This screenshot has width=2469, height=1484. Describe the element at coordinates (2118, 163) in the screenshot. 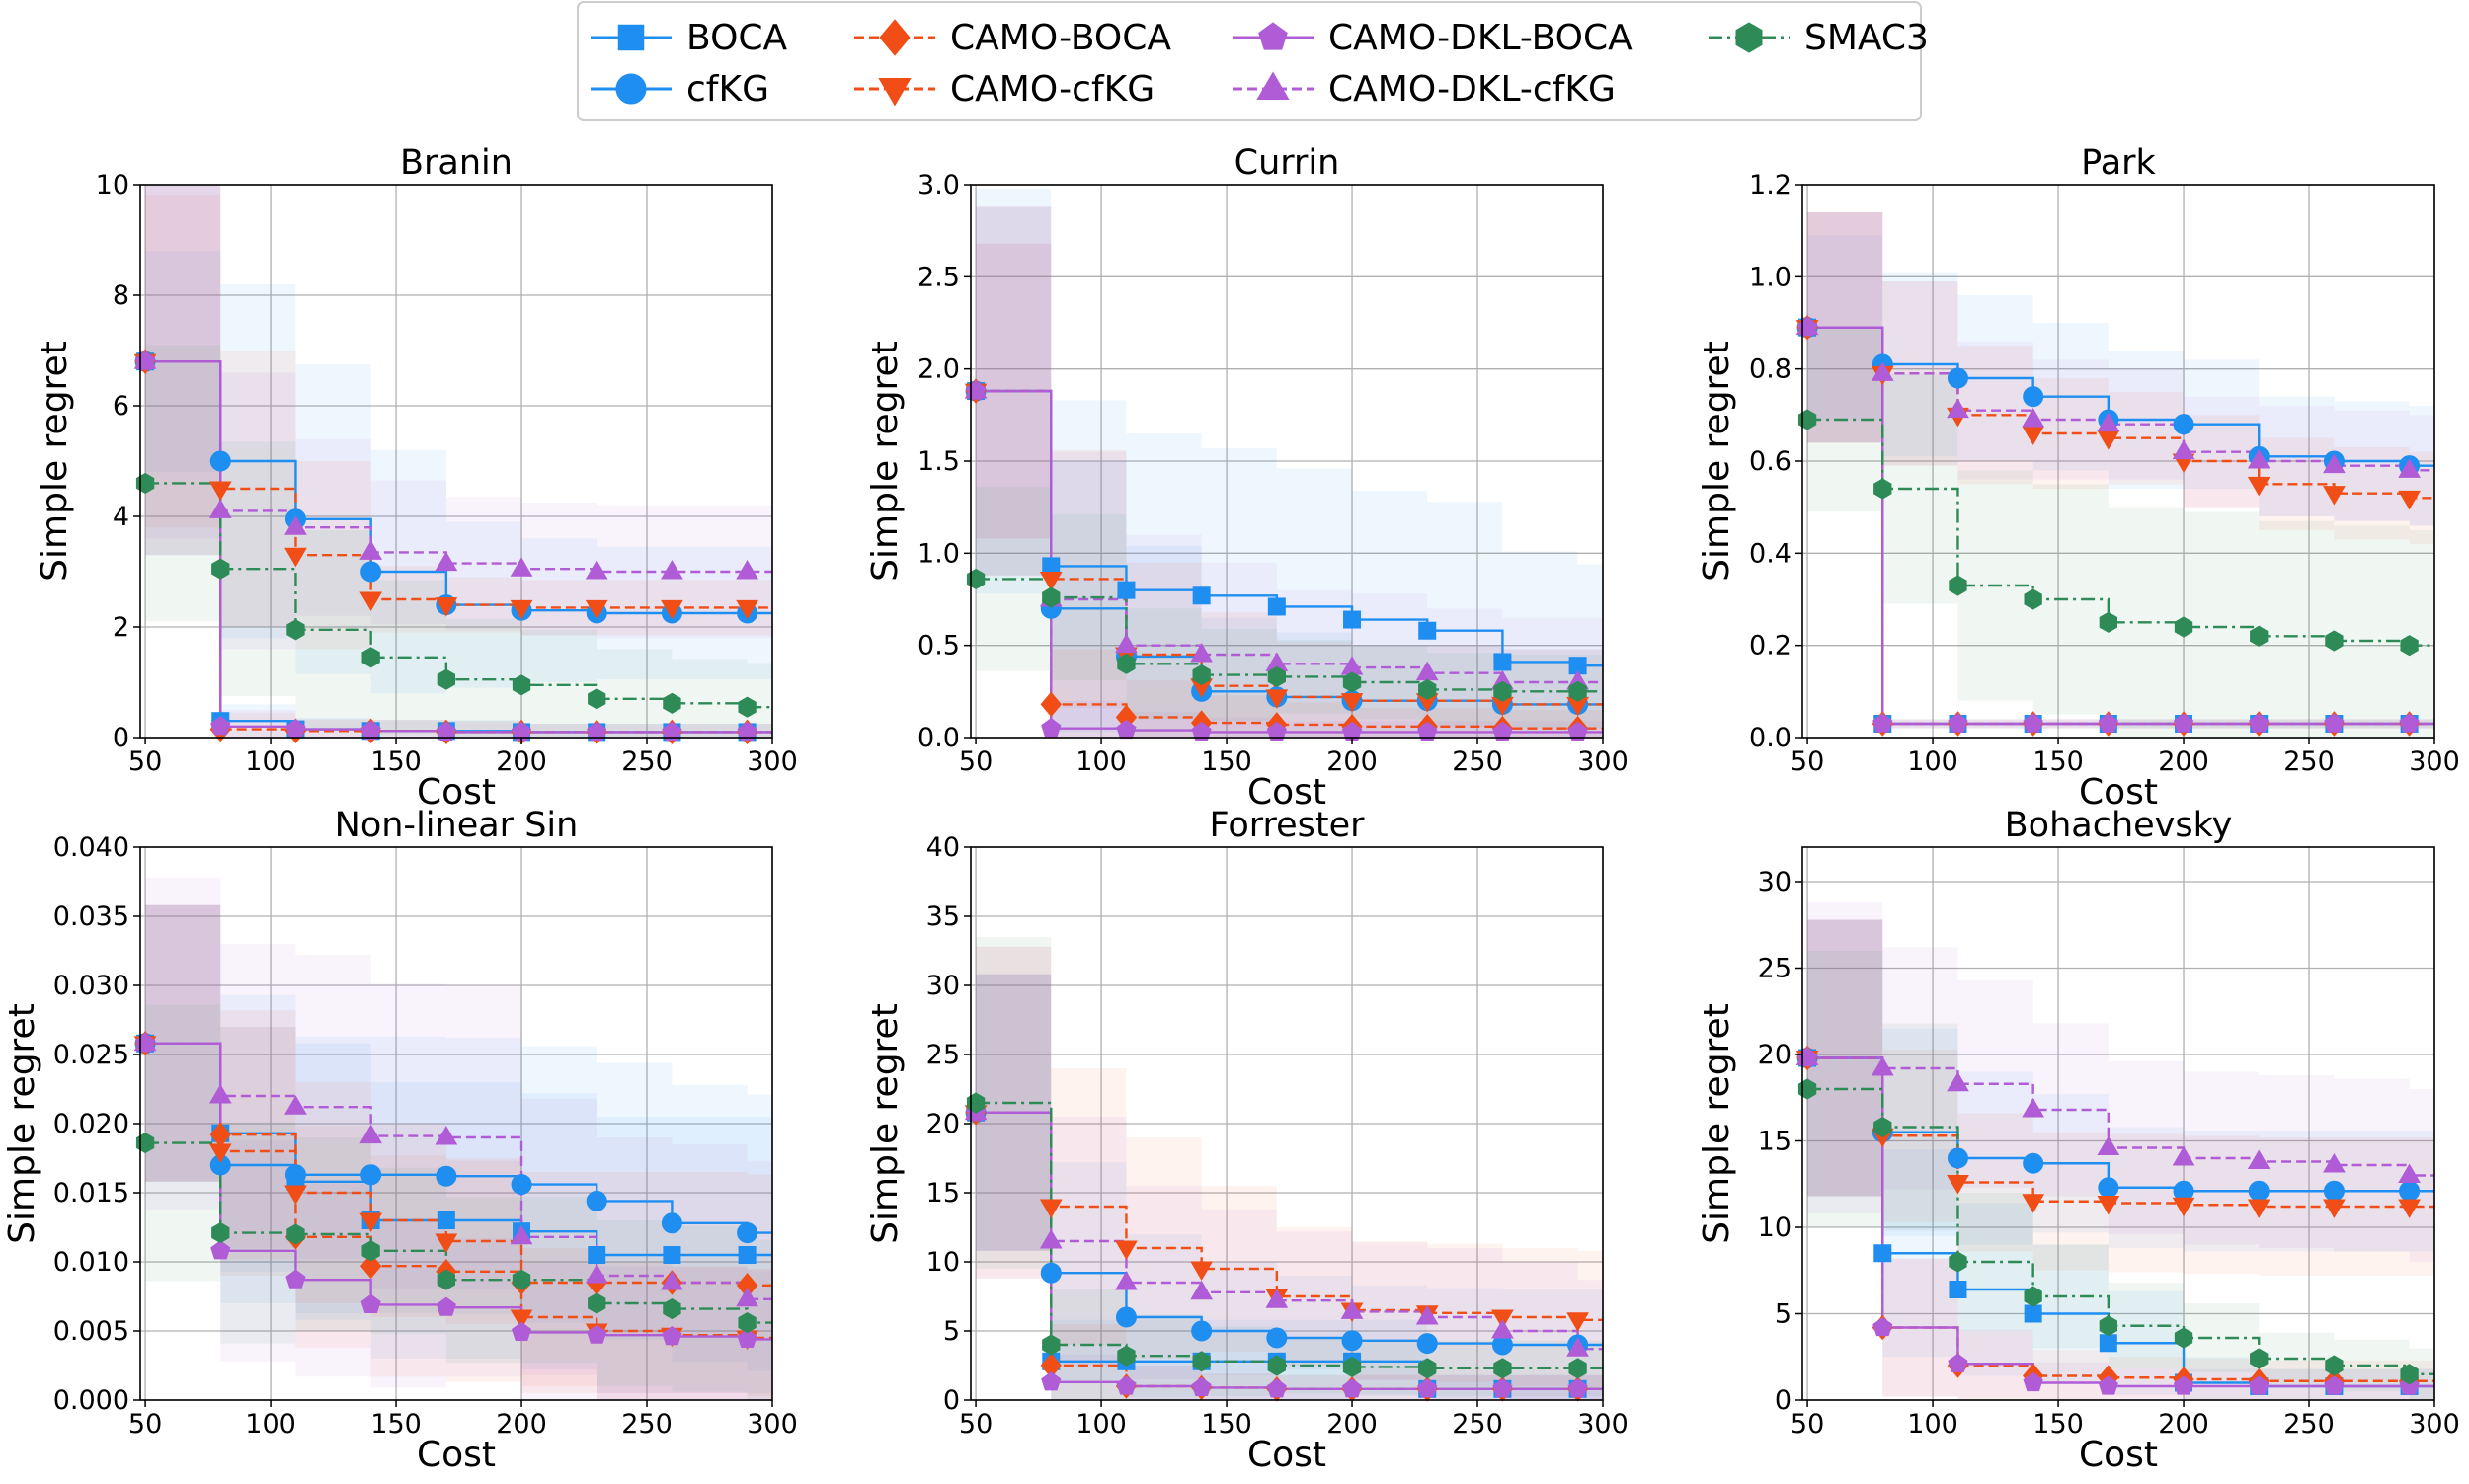

I see `panel-title: Park` at that location.